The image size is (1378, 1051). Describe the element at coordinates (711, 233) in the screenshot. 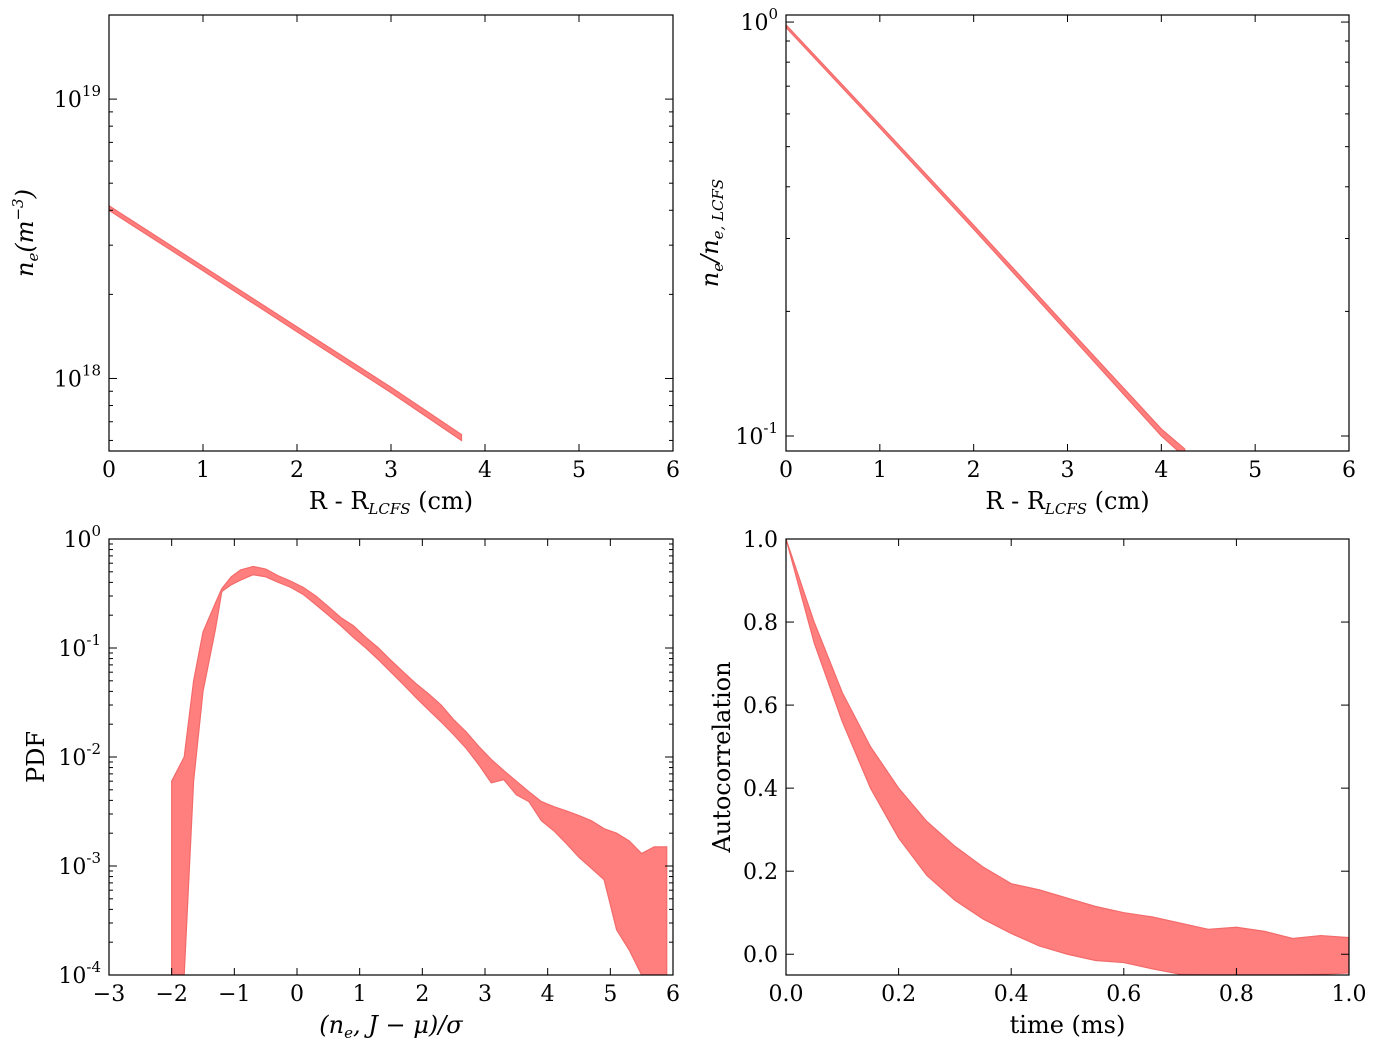

I see `y-axis-label: ne/ne, LCFS` at that location.